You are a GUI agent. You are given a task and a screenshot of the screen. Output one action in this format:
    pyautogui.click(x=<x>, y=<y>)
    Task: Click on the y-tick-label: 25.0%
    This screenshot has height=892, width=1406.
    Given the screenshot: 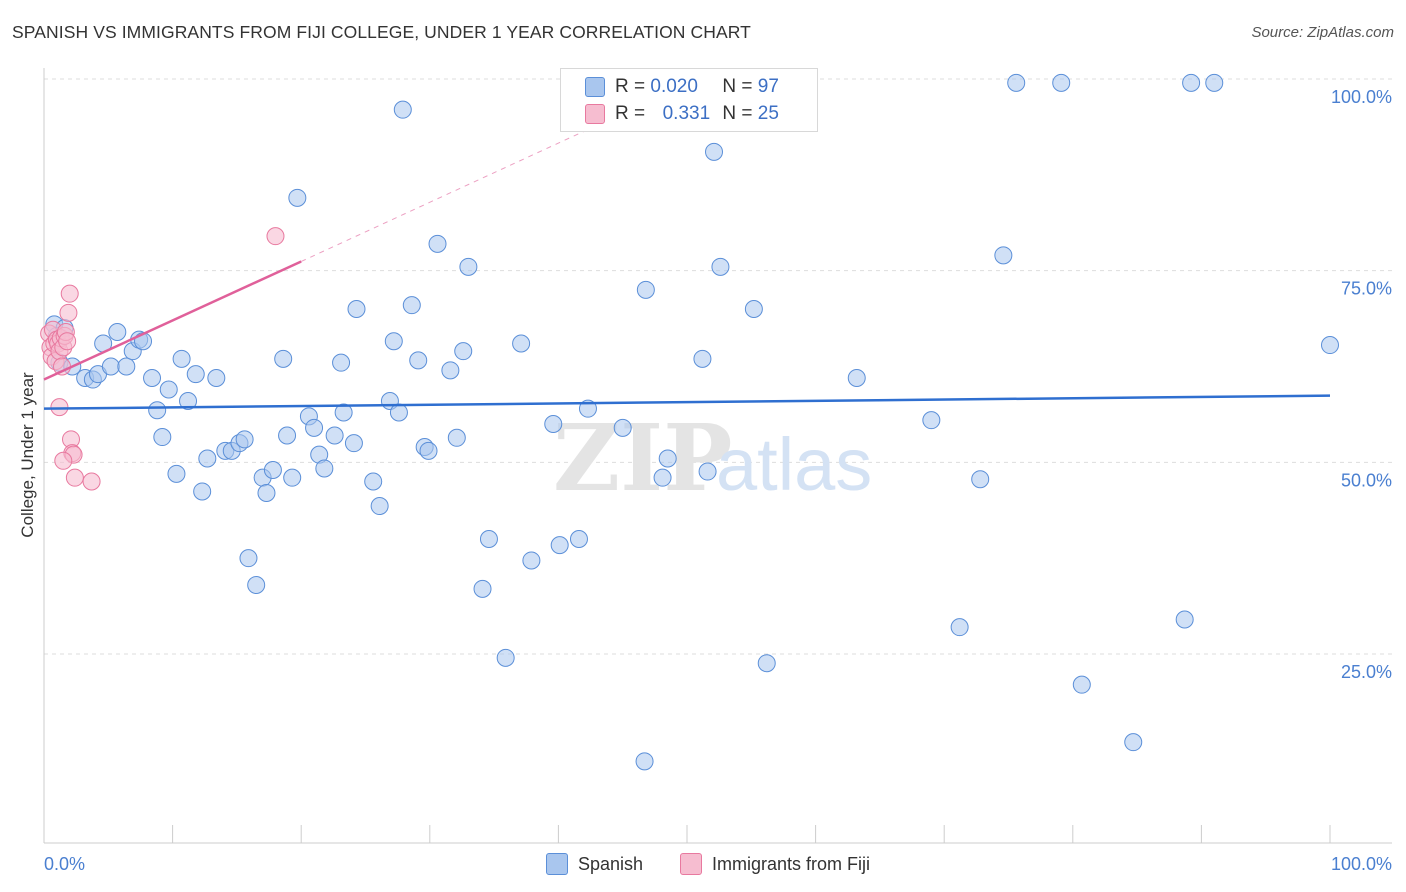 What is the action you would take?
    pyautogui.click(x=1366, y=672)
    